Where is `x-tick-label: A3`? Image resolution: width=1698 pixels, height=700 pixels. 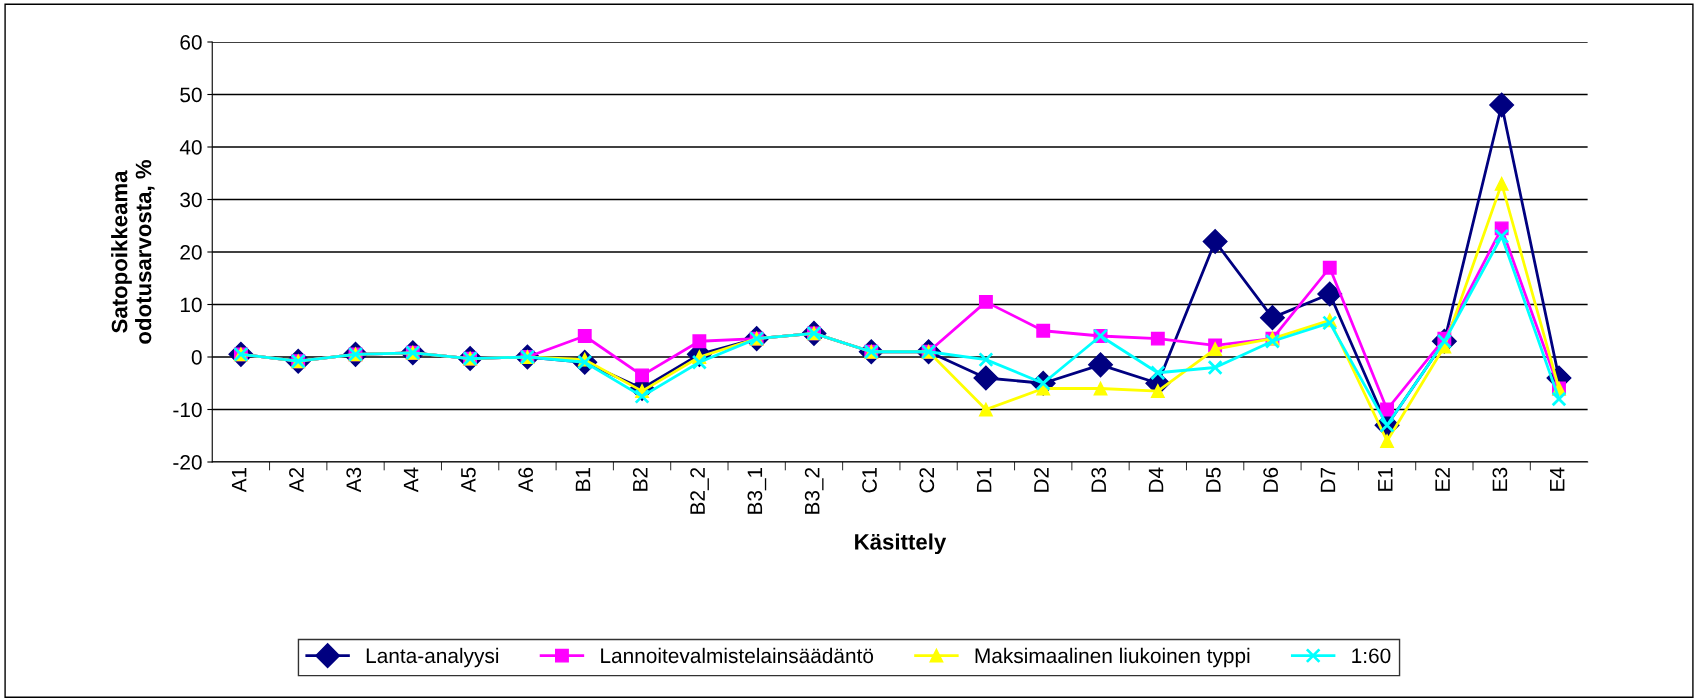
x-tick-label: A3 is located at coordinates (354, 480).